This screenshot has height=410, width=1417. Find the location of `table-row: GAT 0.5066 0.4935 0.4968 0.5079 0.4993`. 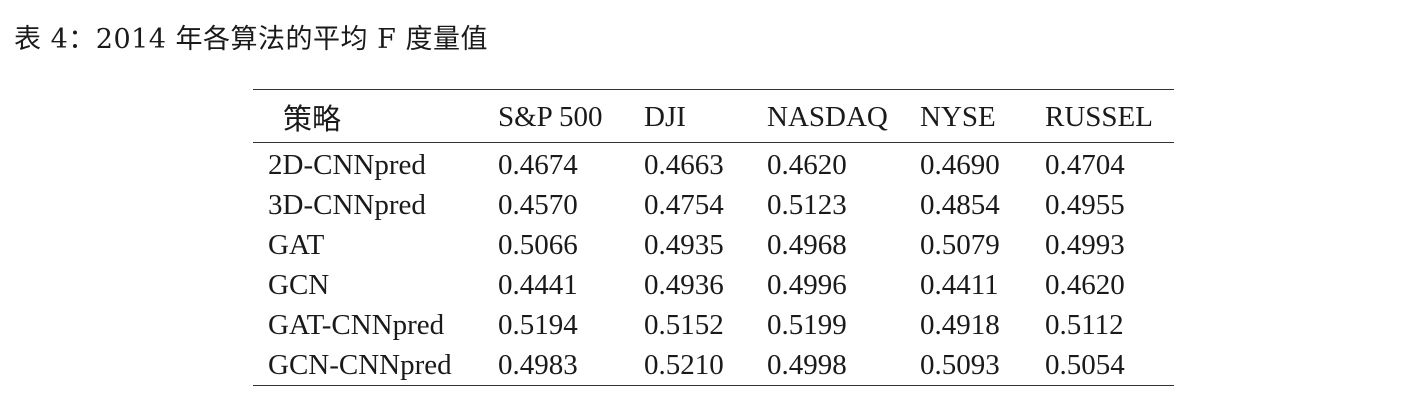

table-row: GAT 0.5066 0.4935 0.4968 0.5079 0.4993 is located at coordinates (713, 245).